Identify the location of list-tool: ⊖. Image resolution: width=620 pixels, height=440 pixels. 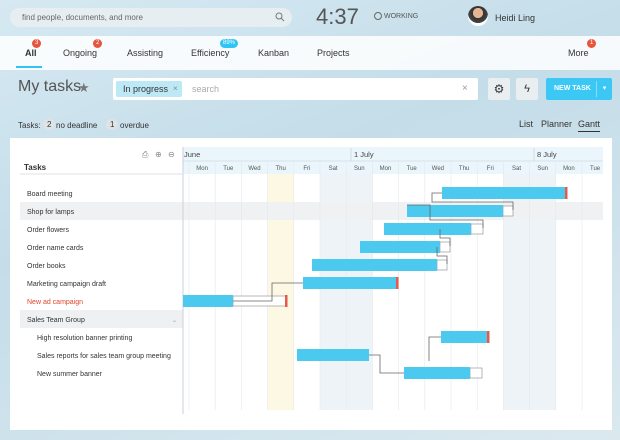
(171, 154).